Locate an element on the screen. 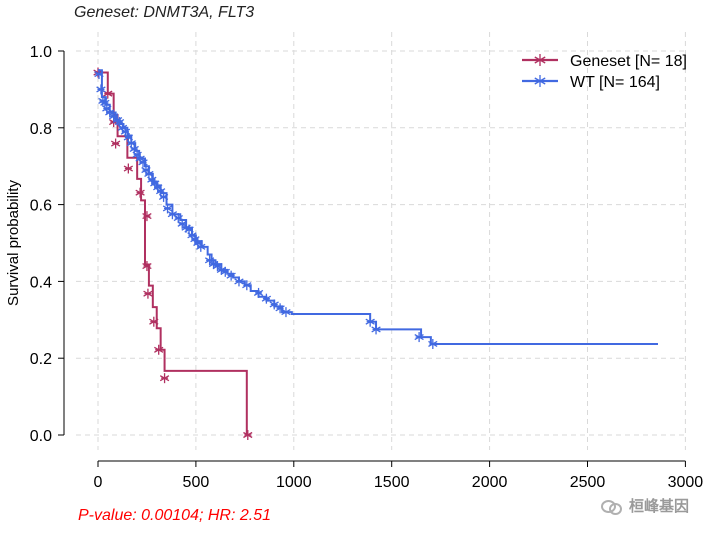  chart-title: Geneset: DNMT3A, FLT3 is located at coordinates (164, 12).